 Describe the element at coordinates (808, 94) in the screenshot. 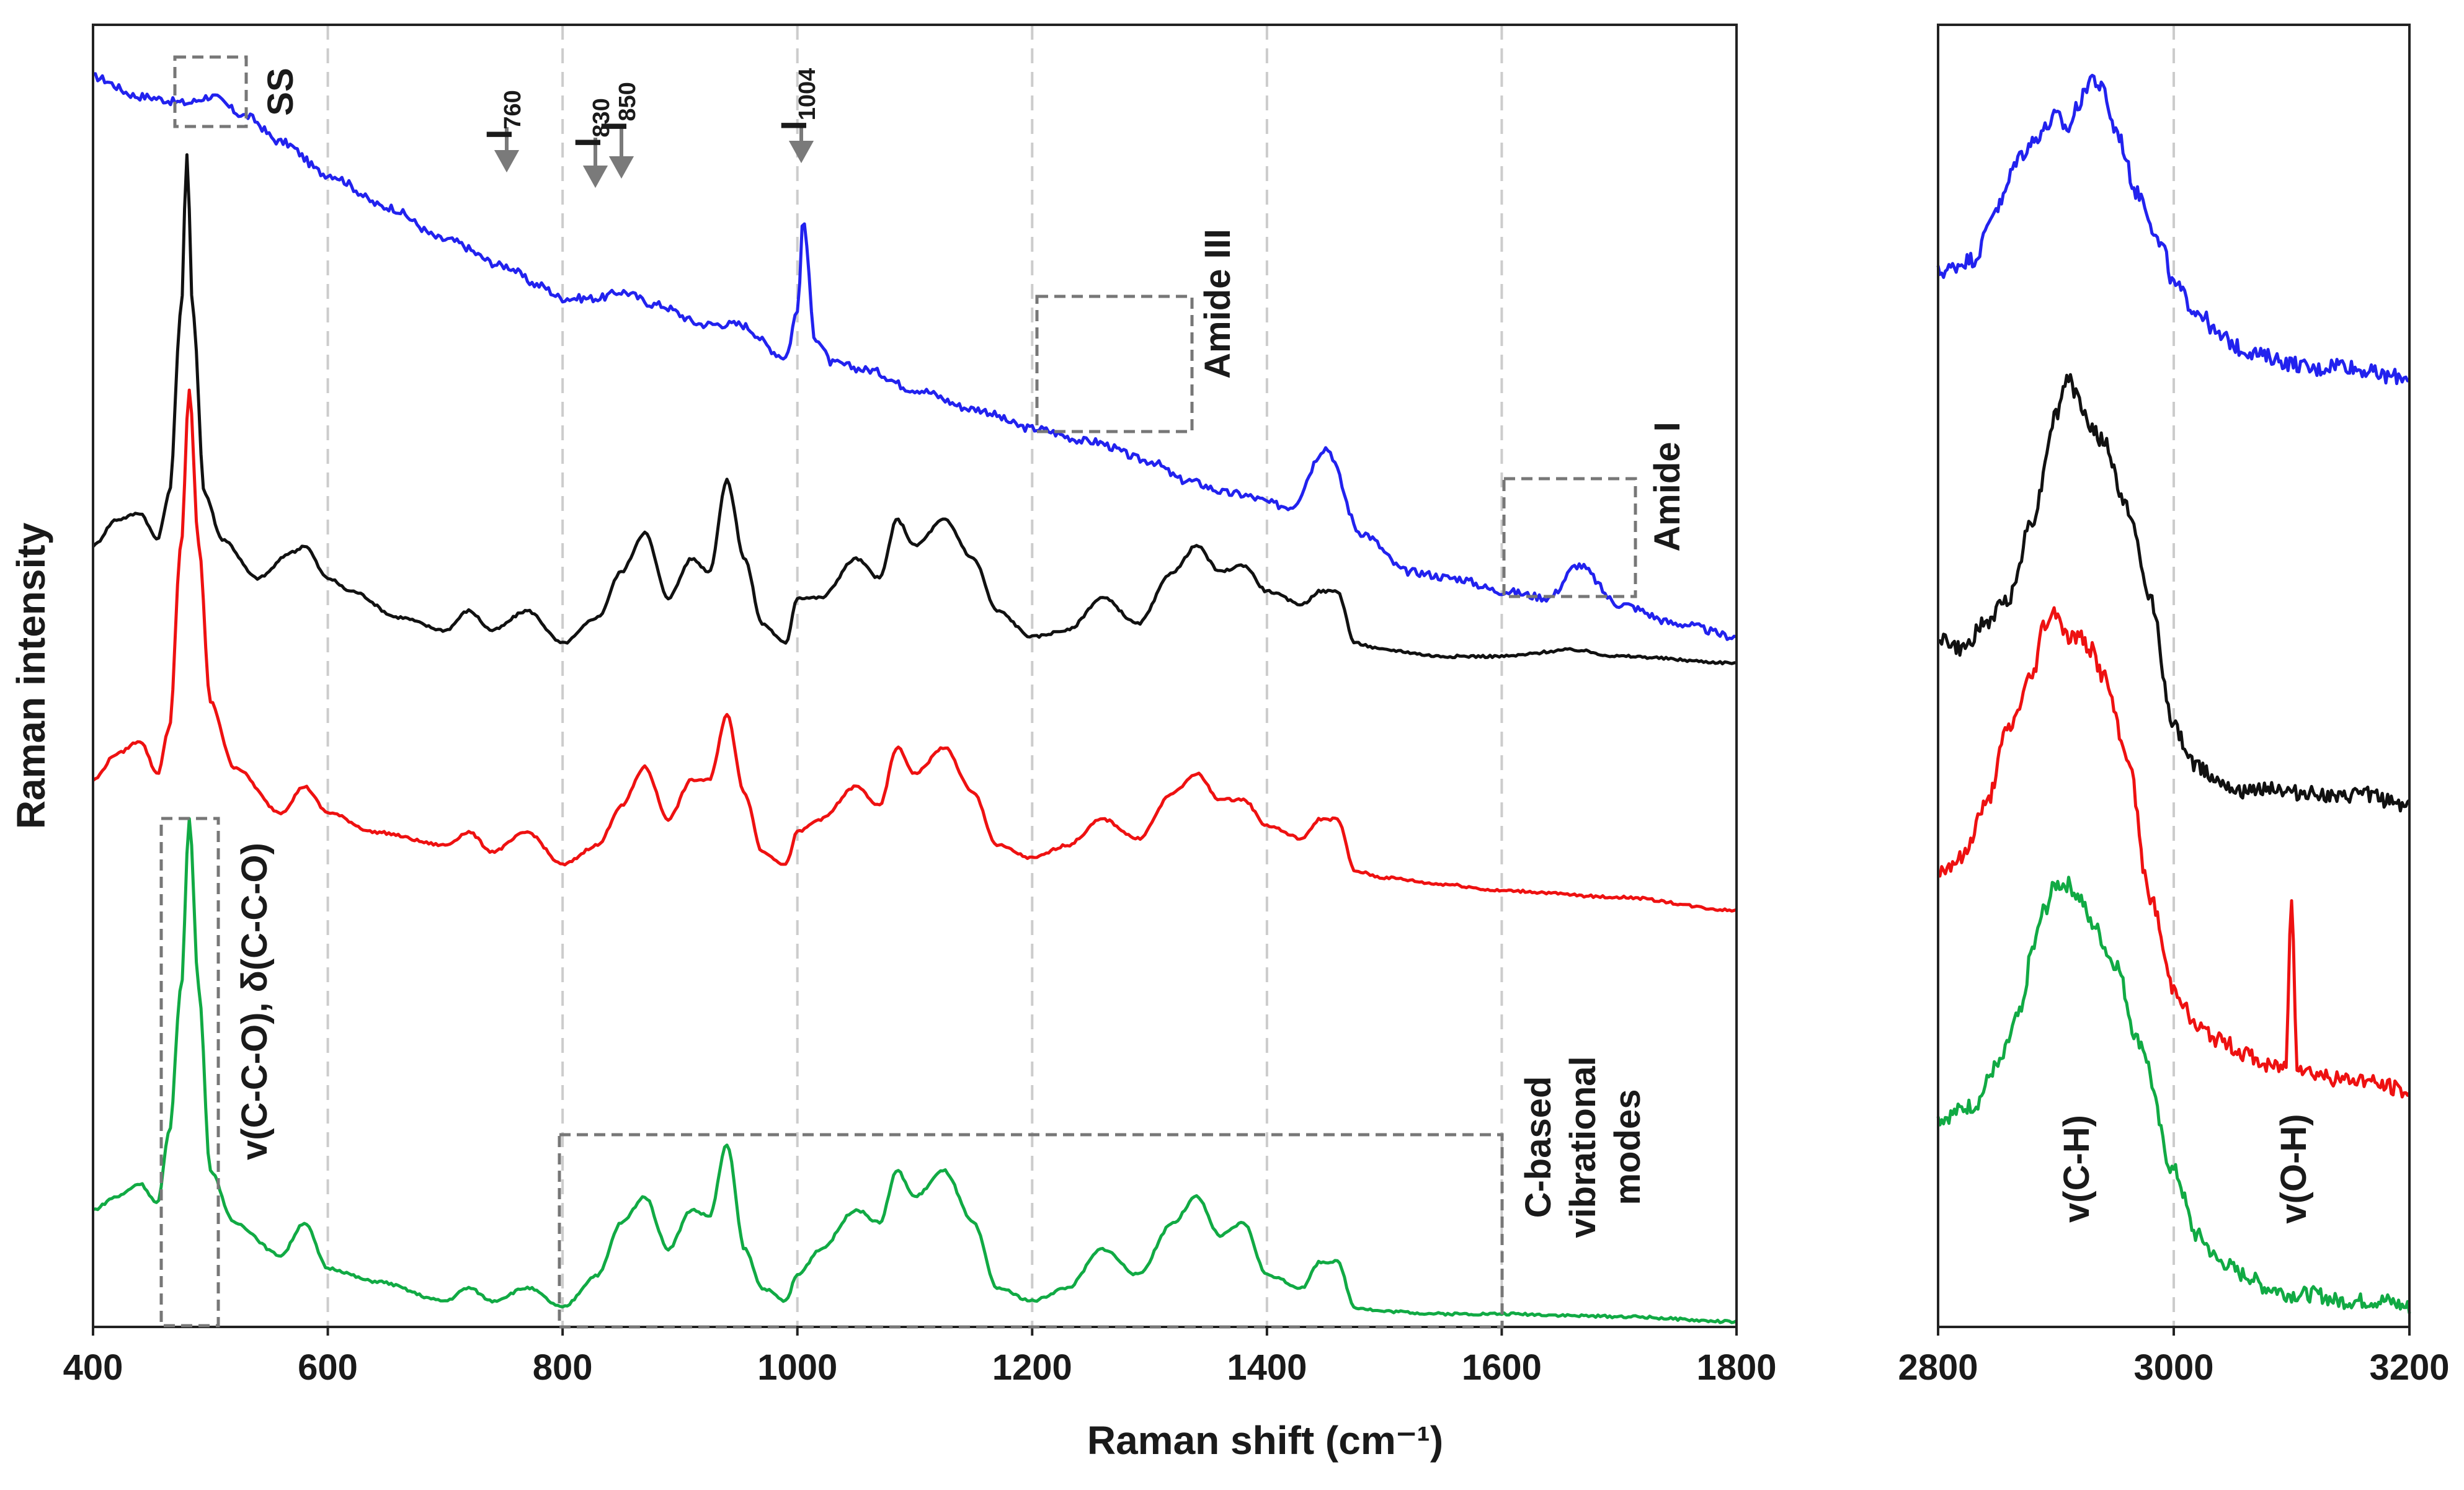

I see `label-i1004-sub: 1004` at that location.